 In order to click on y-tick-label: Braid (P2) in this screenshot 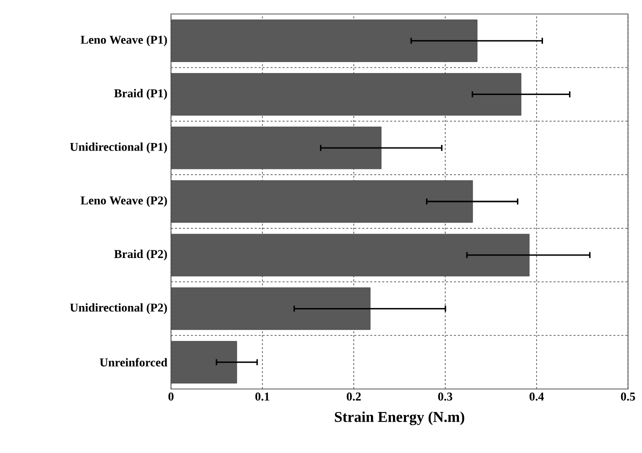, I will do `click(140, 255)`.